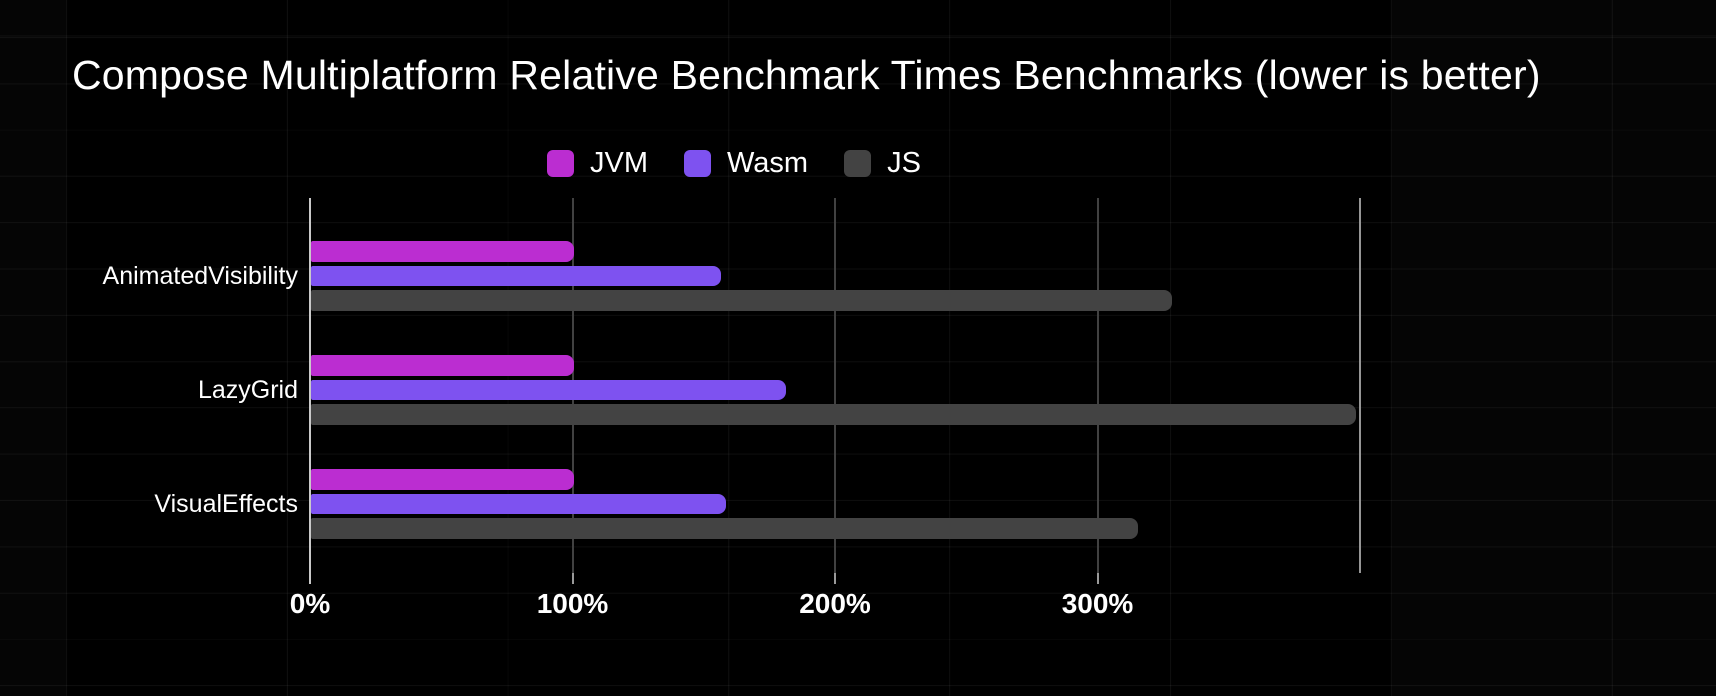 This screenshot has width=1716, height=696. I want to click on bar-animatedvisibility-js, so click(741, 300).